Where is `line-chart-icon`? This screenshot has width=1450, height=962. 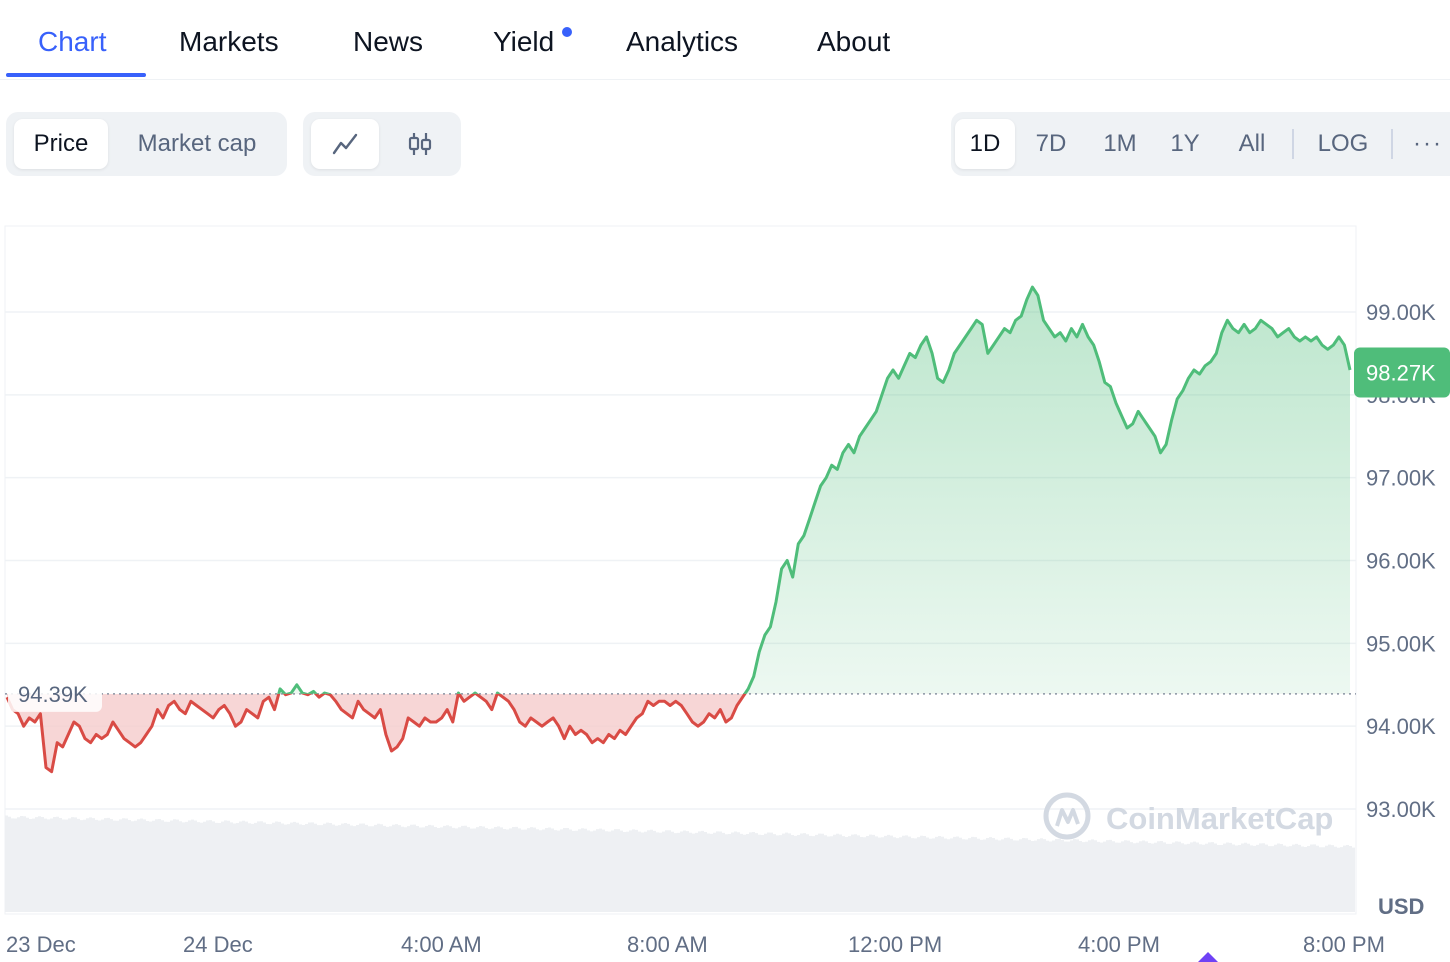 line-chart-icon is located at coordinates (345, 144).